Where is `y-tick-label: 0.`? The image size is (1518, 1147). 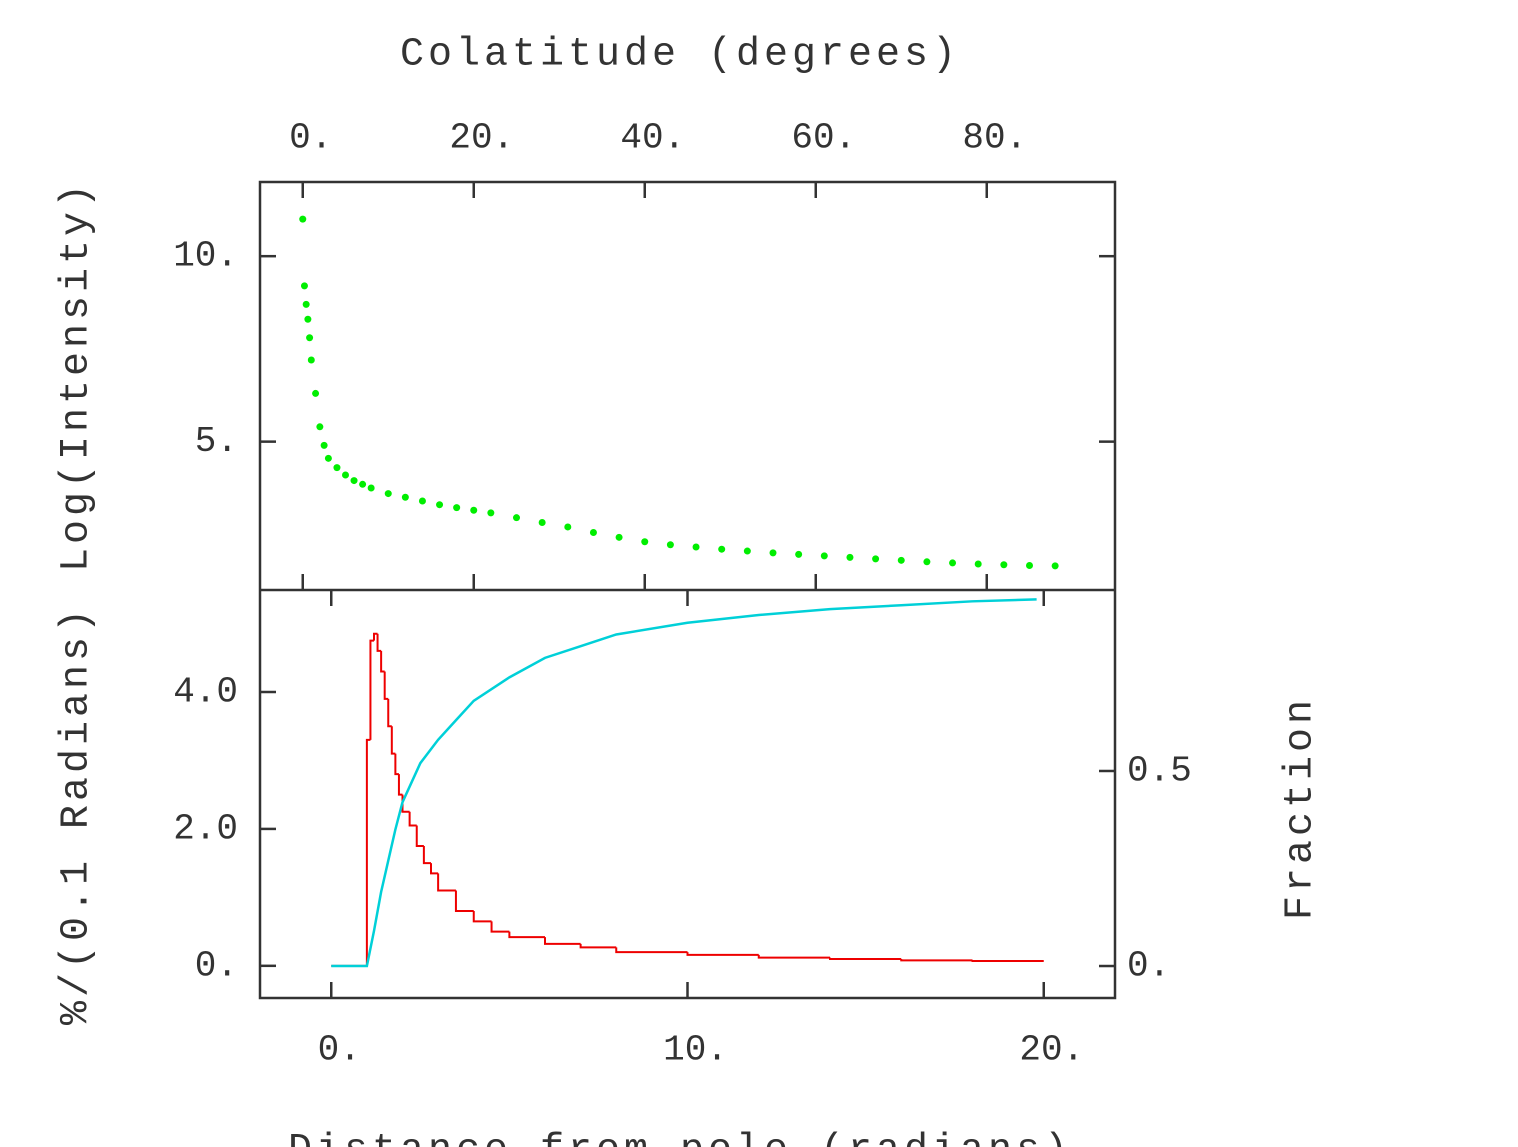 y-tick-label: 0. is located at coordinates (216, 965).